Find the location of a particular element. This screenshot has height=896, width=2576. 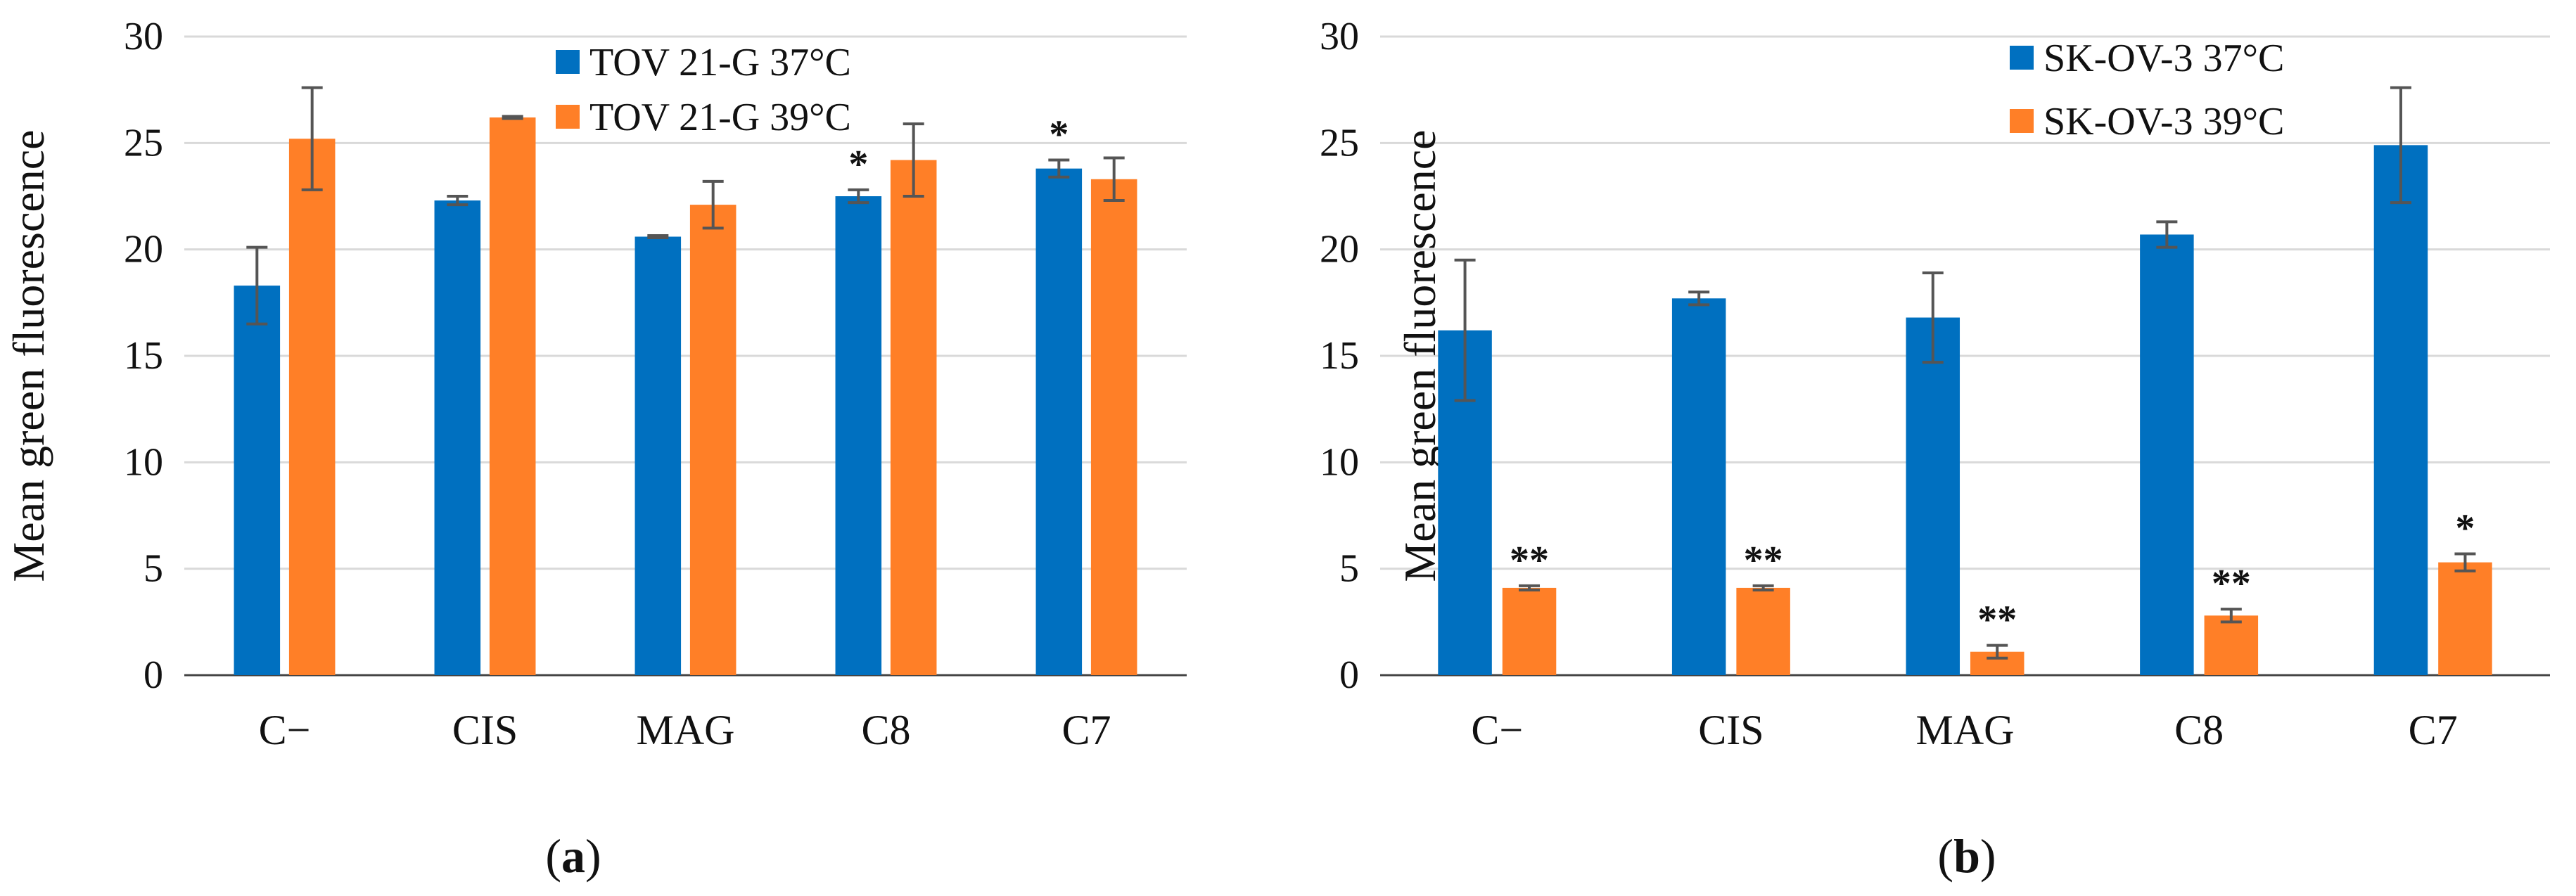

legend-label: TOV 21-G 39°C is located at coordinates (720, 118).